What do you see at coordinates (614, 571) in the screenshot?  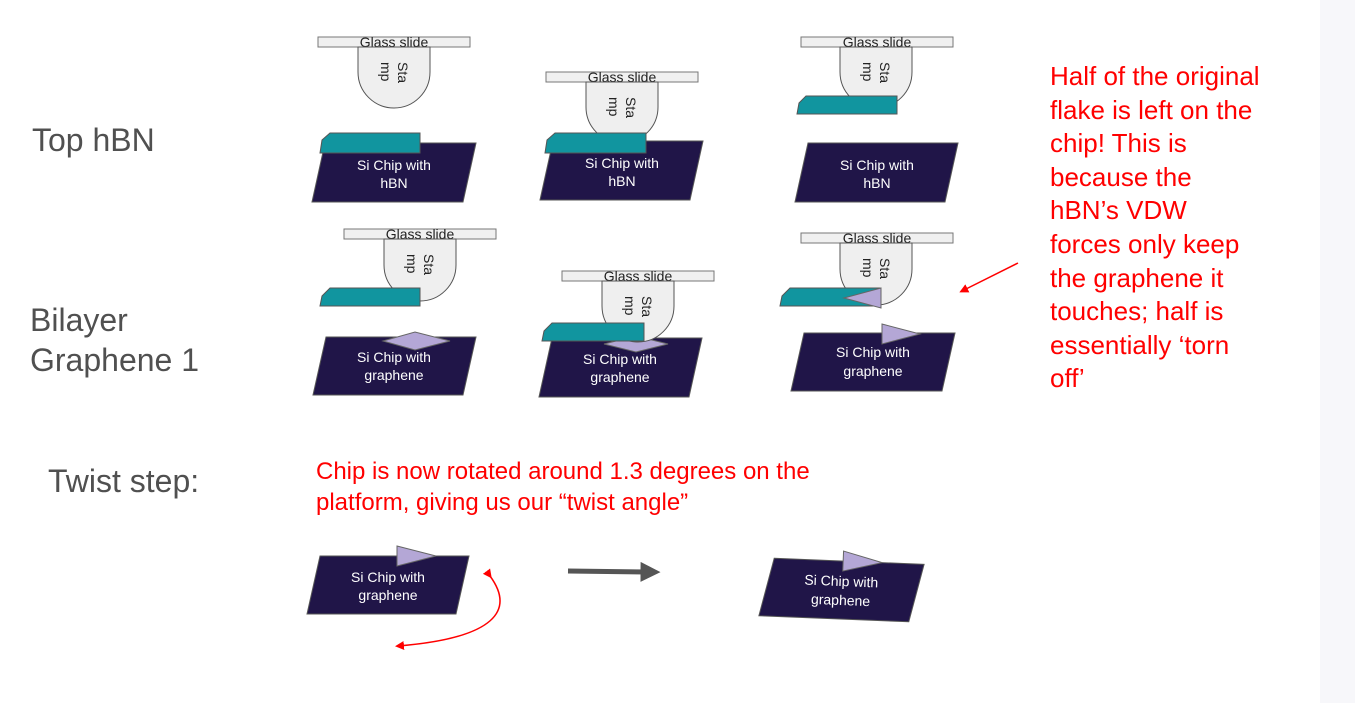 I see `transform-arrow` at bounding box center [614, 571].